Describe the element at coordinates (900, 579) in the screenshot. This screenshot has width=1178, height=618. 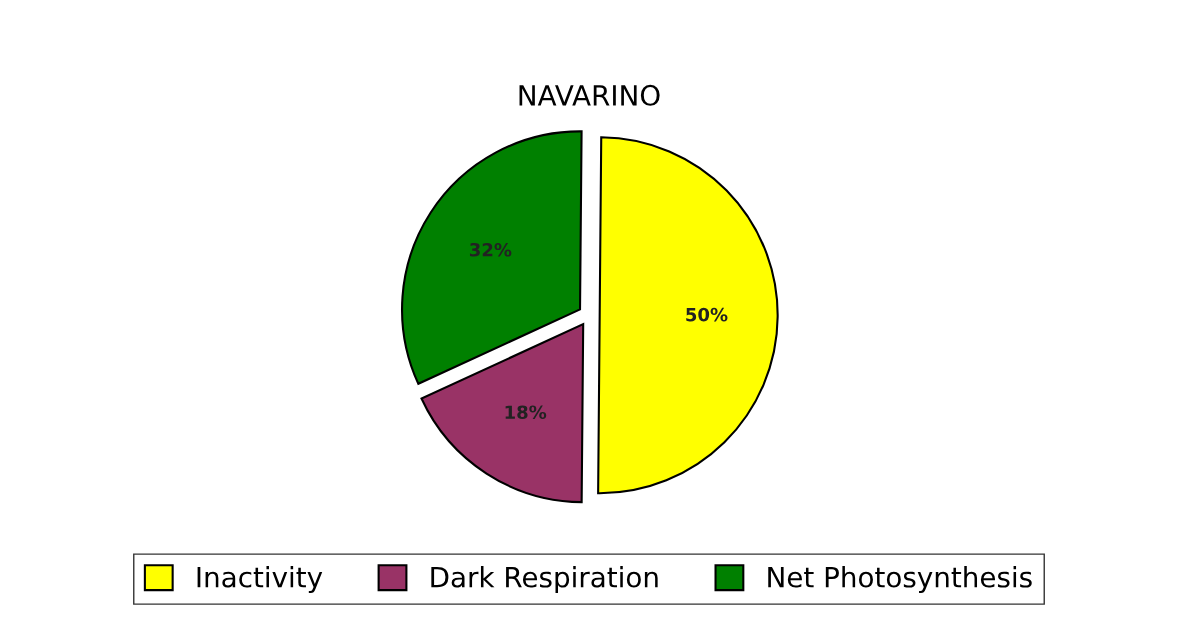
I see `legend-label: Net Photosynthesis` at that location.